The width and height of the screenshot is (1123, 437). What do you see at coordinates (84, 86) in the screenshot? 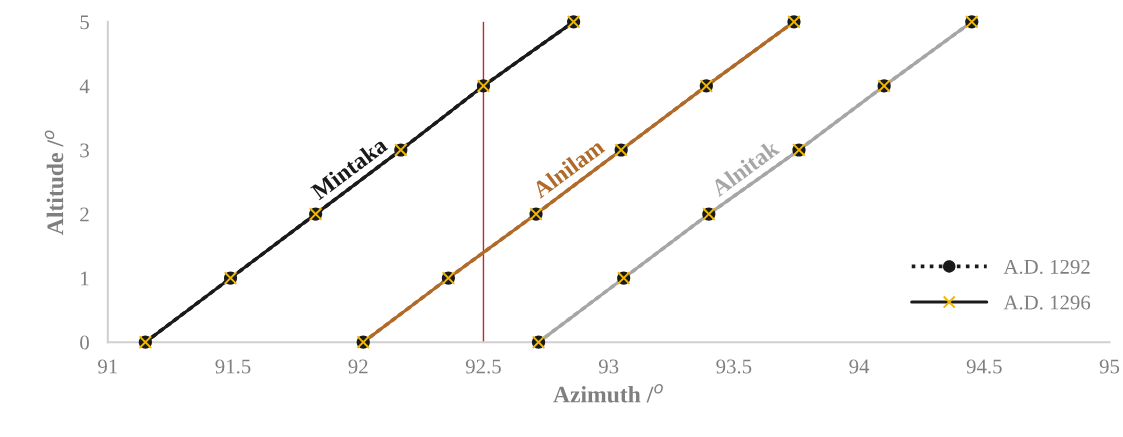
I see `y-tick-label: 4` at bounding box center [84, 86].